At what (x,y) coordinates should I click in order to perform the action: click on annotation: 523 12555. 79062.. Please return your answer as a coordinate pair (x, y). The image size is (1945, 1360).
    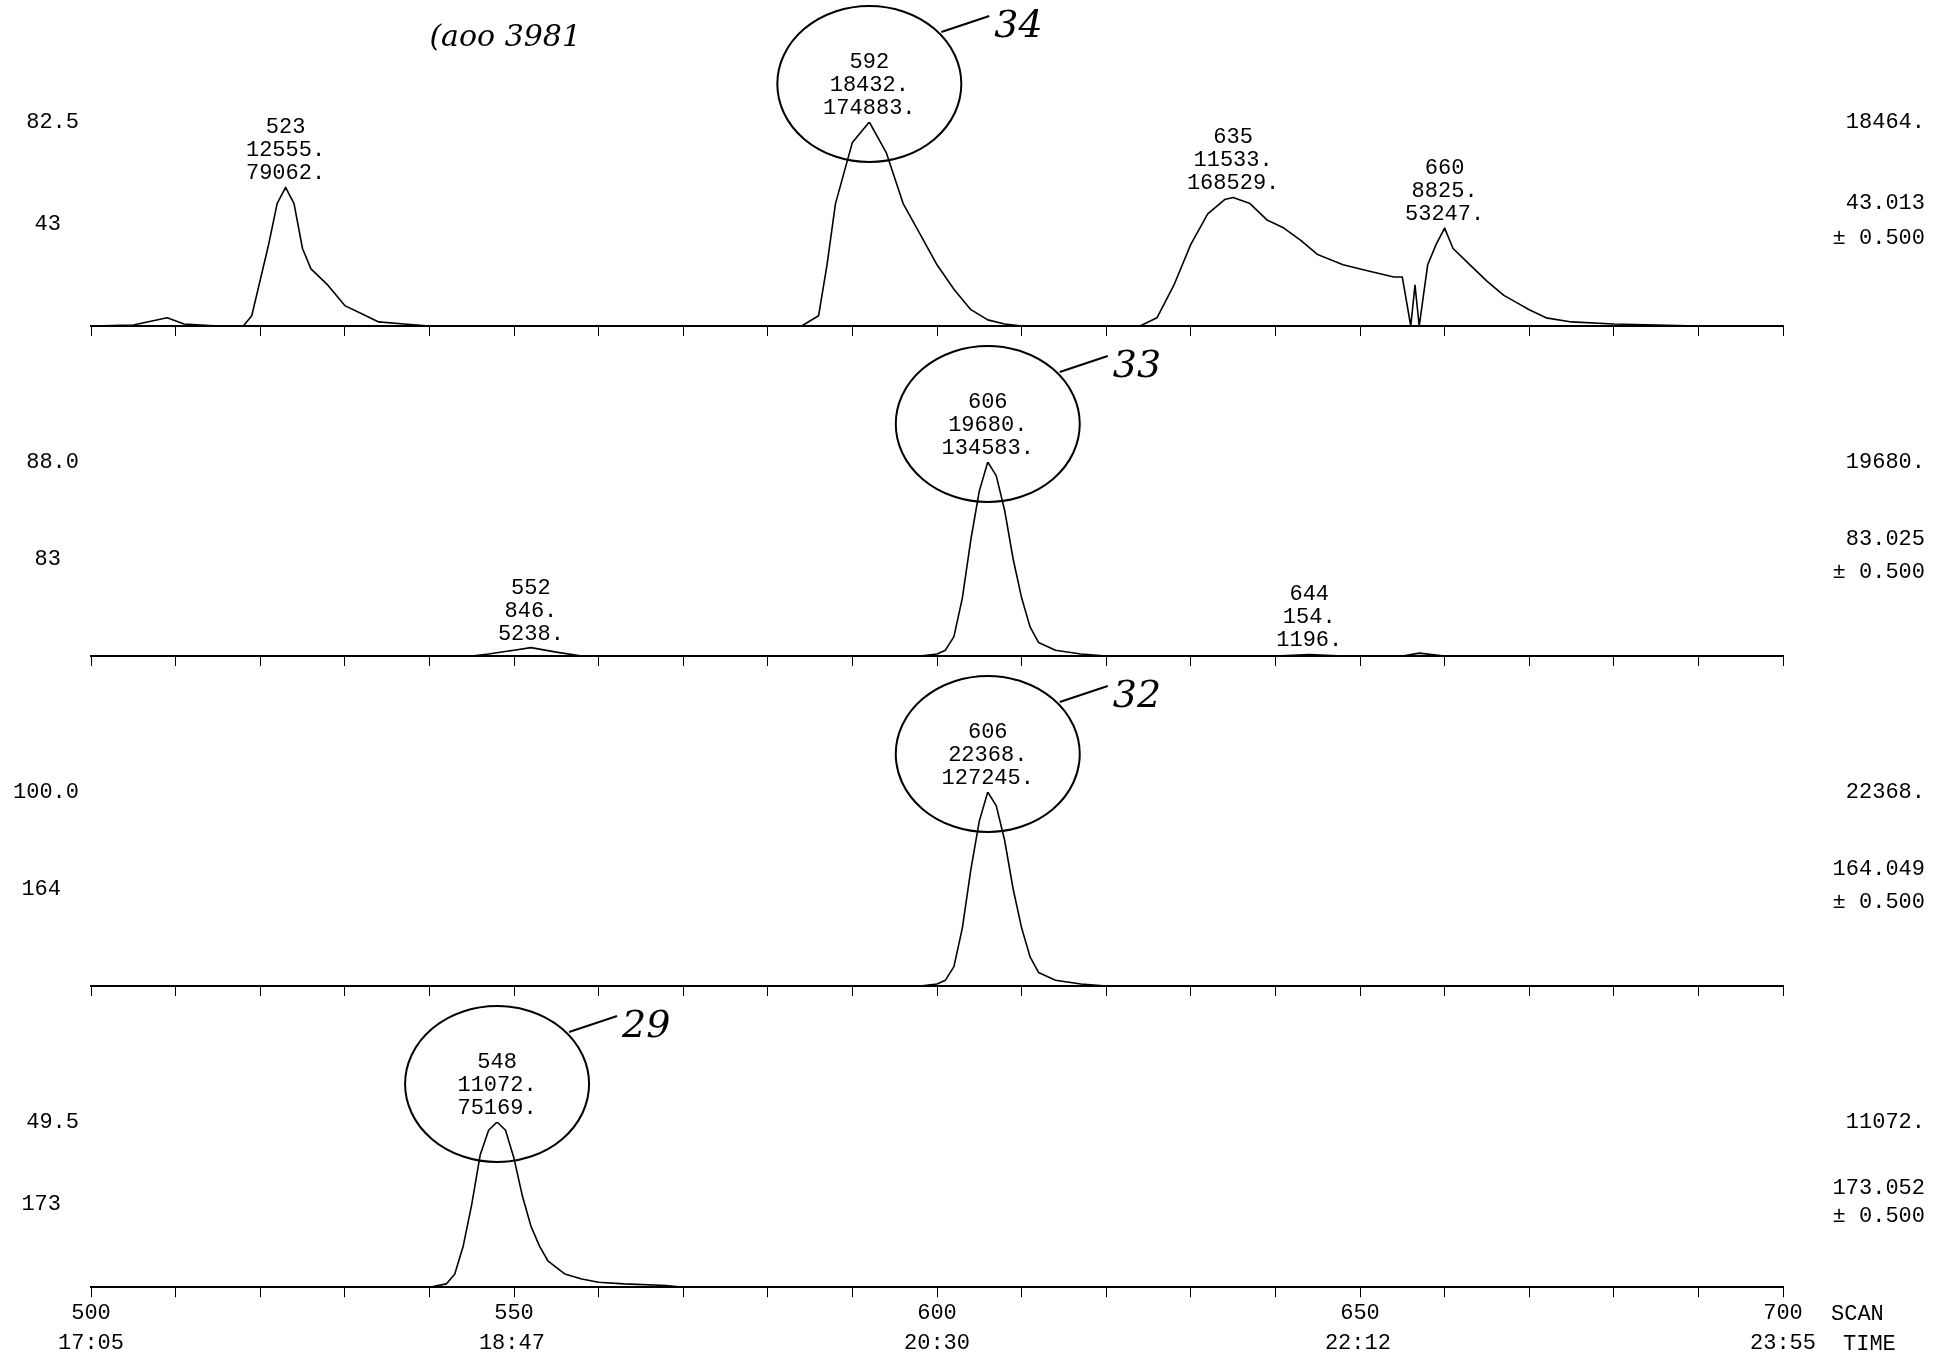
    Looking at the image, I should click on (285, 151).